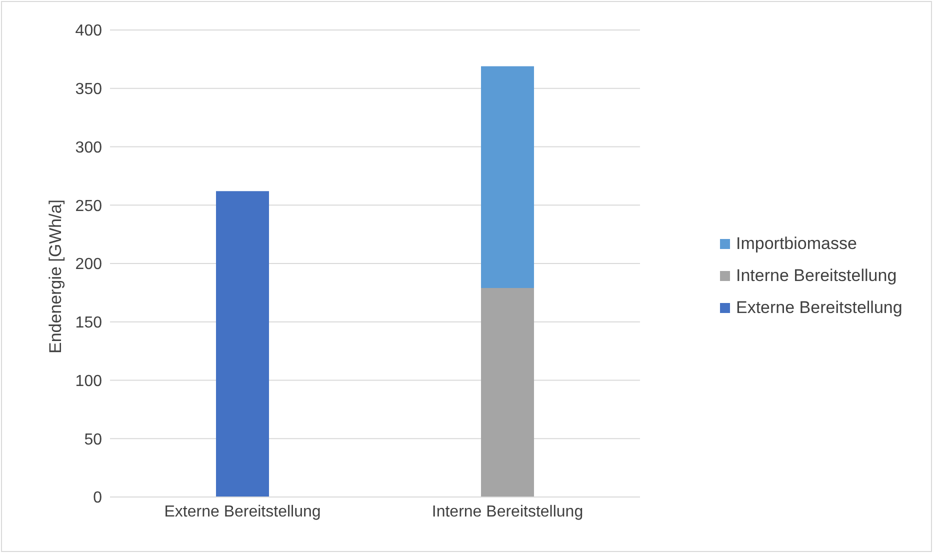 This screenshot has width=933, height=553. I want to click on legend-label: Externe Bereitstellung, so click(819, 308).